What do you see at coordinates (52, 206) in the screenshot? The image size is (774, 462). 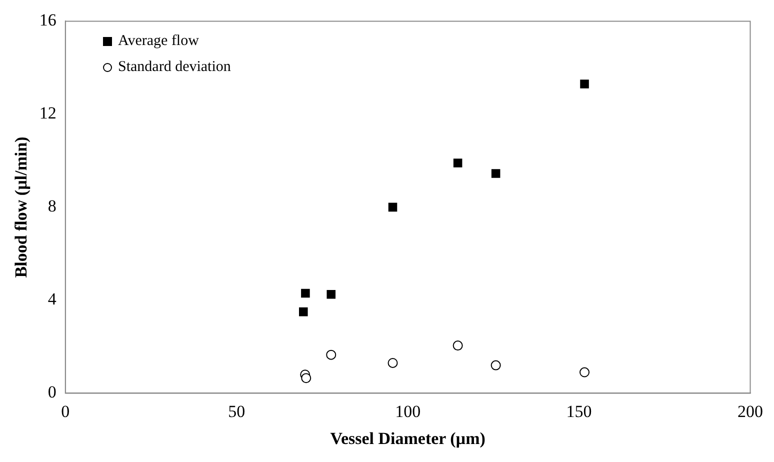 I see `y-tick-label: 8` at bounding box center [52, 206].